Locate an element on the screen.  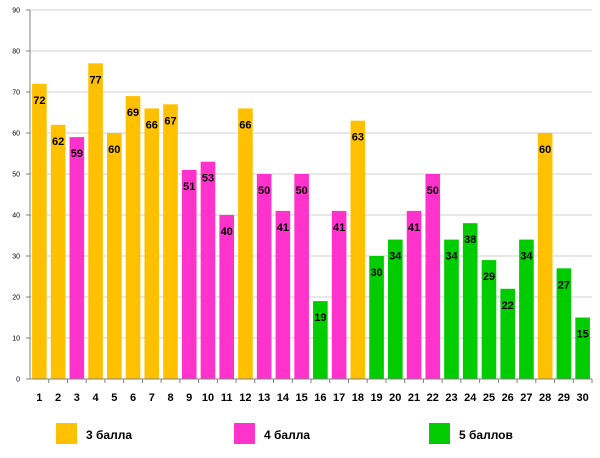
x-tick-label: 27 is located at coordinates (526, 398).